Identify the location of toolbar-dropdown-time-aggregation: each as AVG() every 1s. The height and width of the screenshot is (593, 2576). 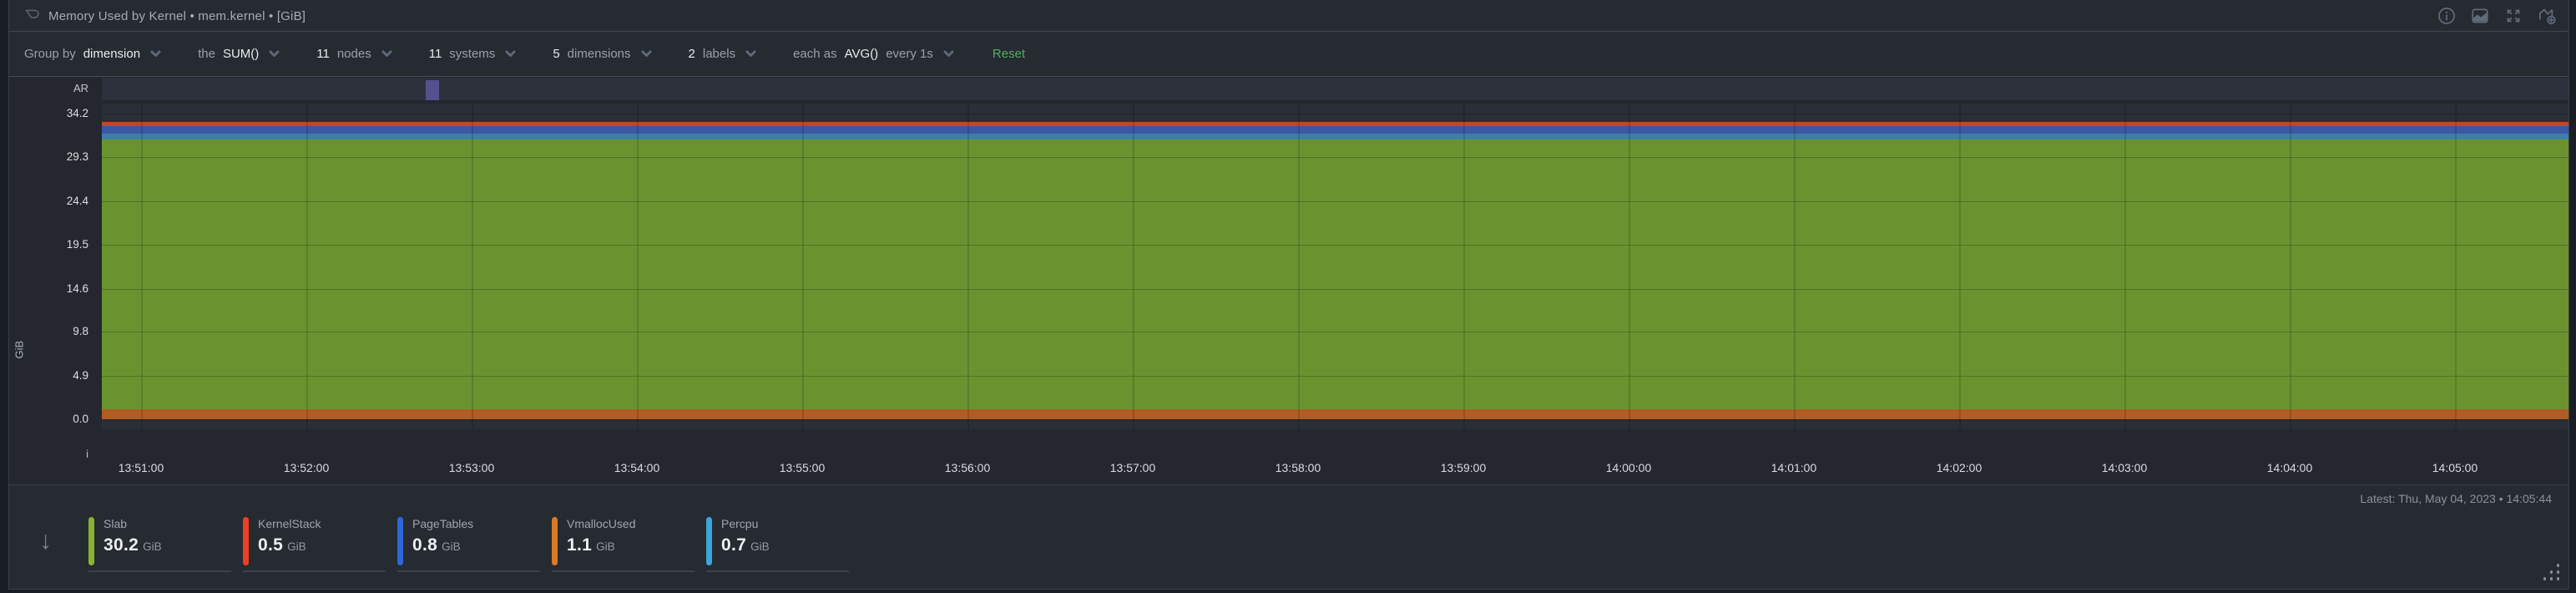
(873, 54).